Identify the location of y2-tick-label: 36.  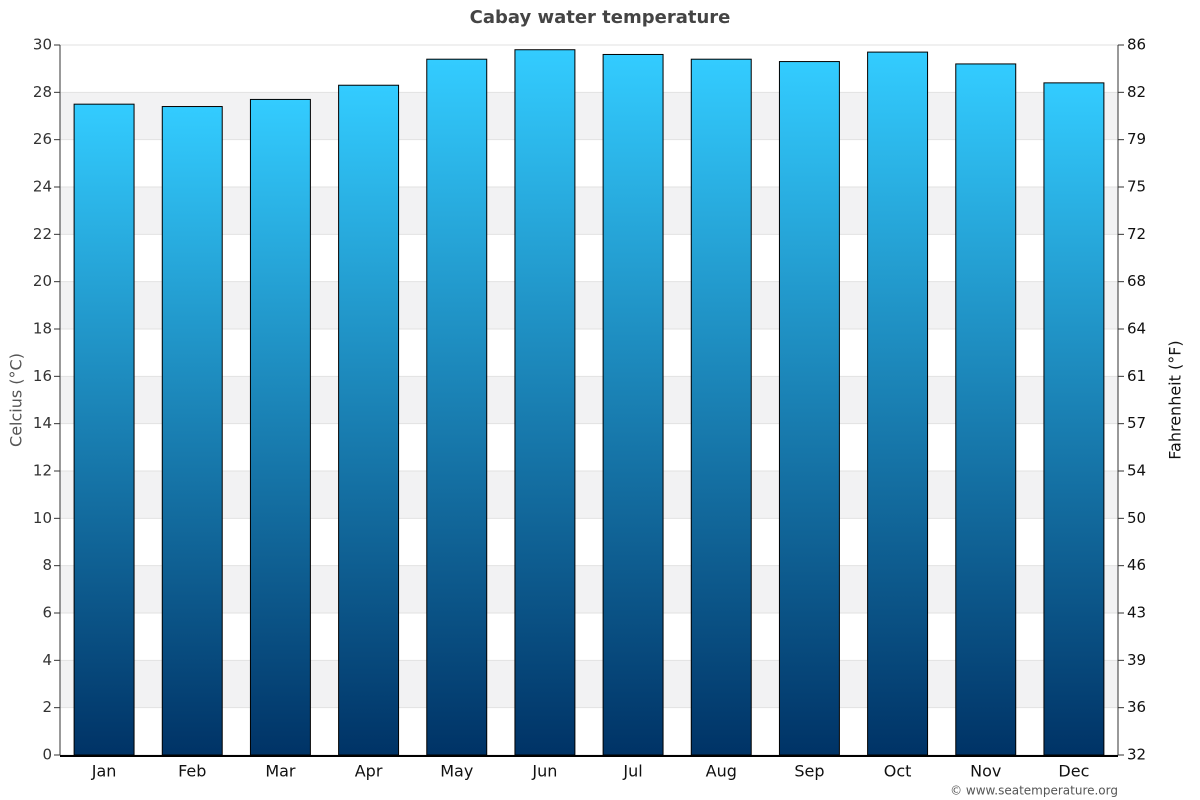
(1136, 707).